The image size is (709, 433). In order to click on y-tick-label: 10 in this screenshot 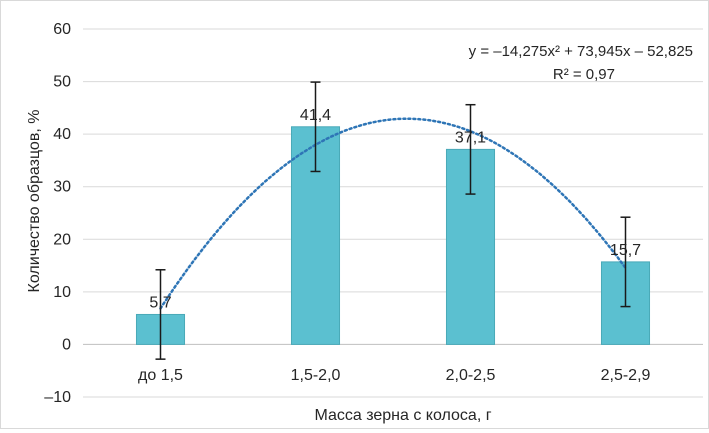, I will do `click(62, 292)`.